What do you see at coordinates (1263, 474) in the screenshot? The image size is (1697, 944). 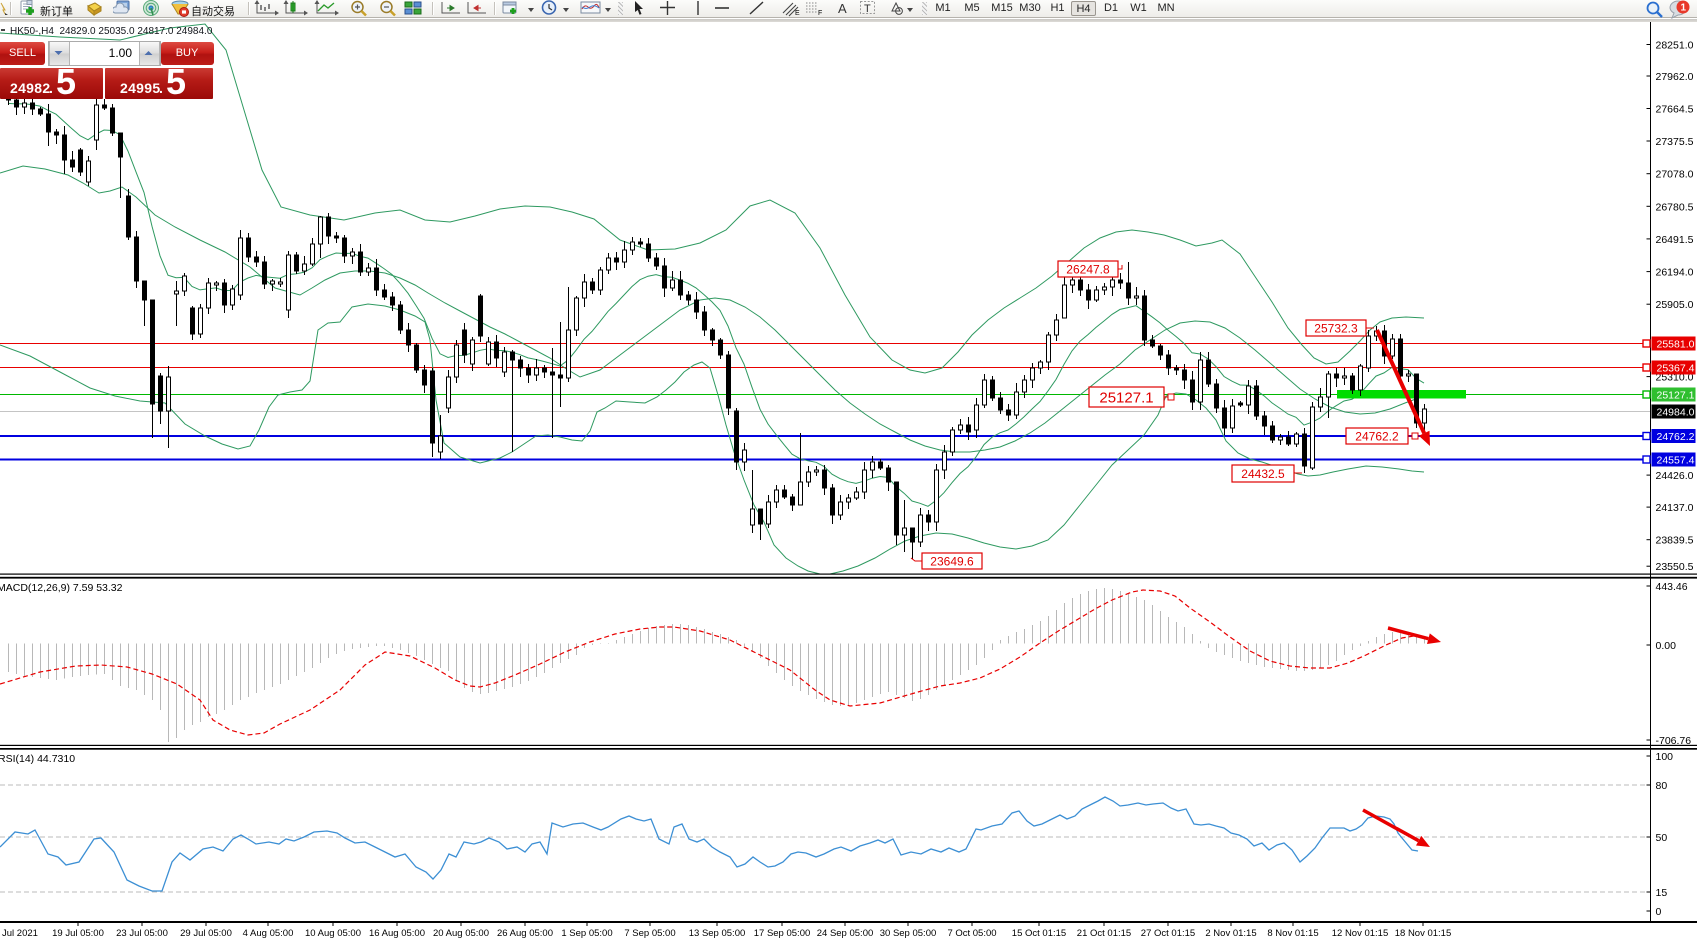 I see `svg-text: 24432.5` at bounding box center [1263, 474].